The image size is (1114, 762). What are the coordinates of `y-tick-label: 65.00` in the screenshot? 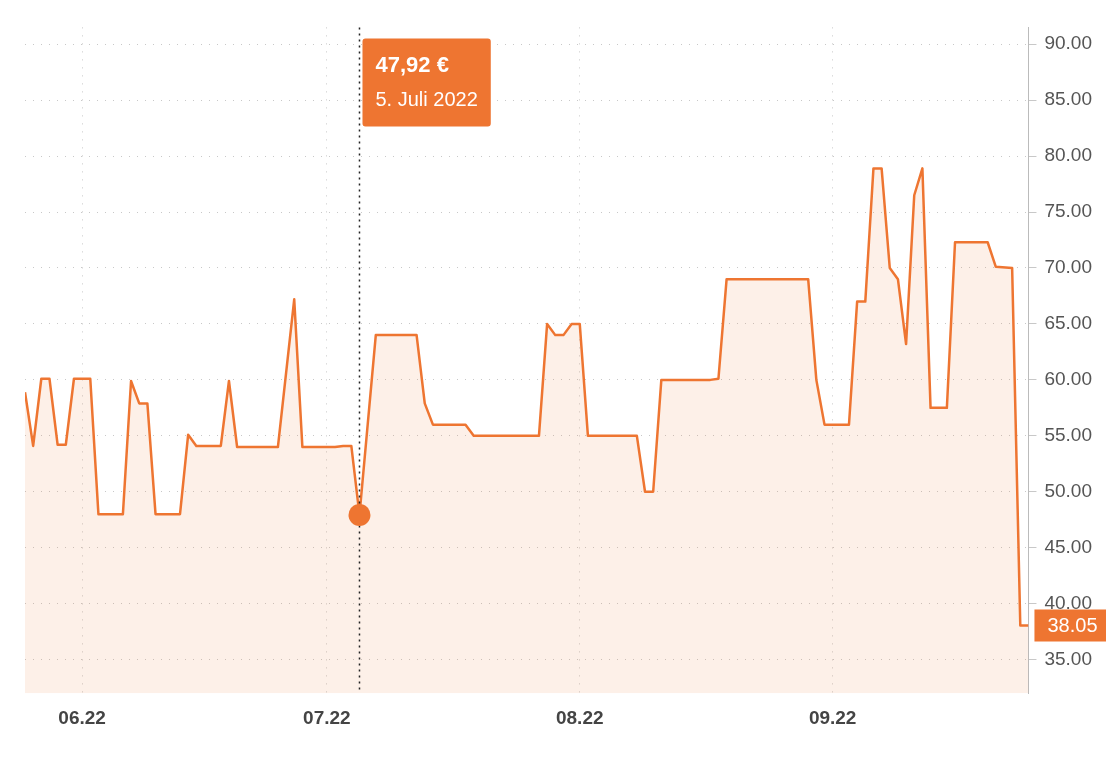 It's located at (1068, 323).